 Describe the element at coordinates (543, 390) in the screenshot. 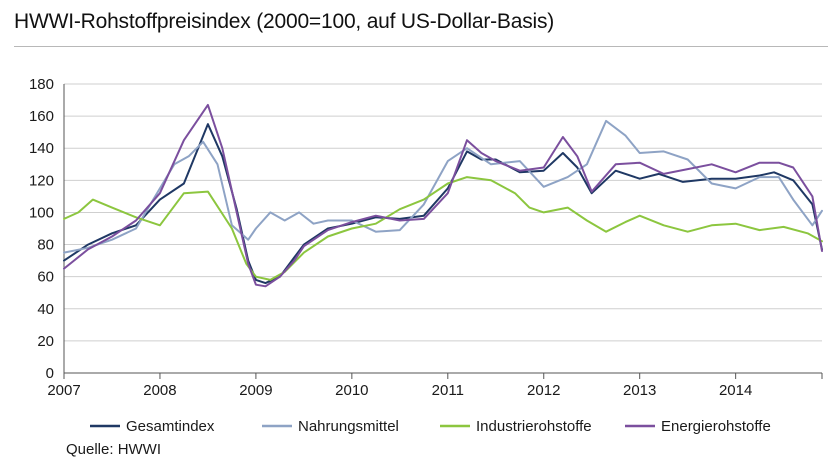

I see `x-tick-label: 2012` at that location.